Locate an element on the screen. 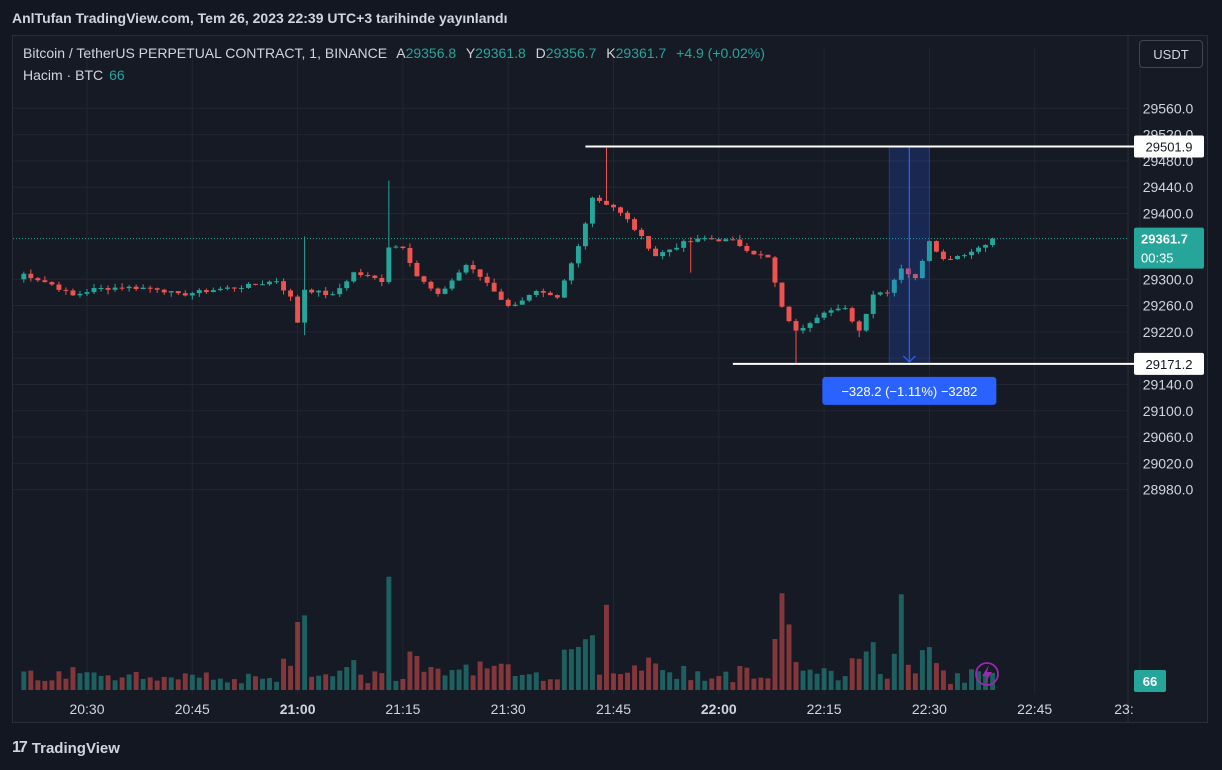 The image size is (1222, 770). volume-value: 66 is located at coordinates (1150, 681).